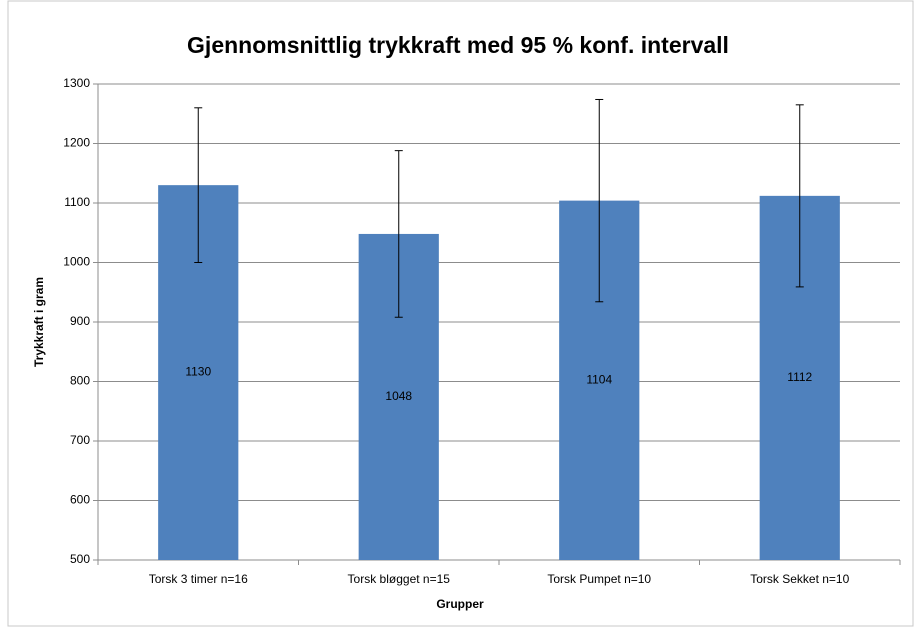 This screenshot has width=915, height=627. Describe the element at coordinates (198, 372) in the screenshot. I see `data-label: 1130` at that location.